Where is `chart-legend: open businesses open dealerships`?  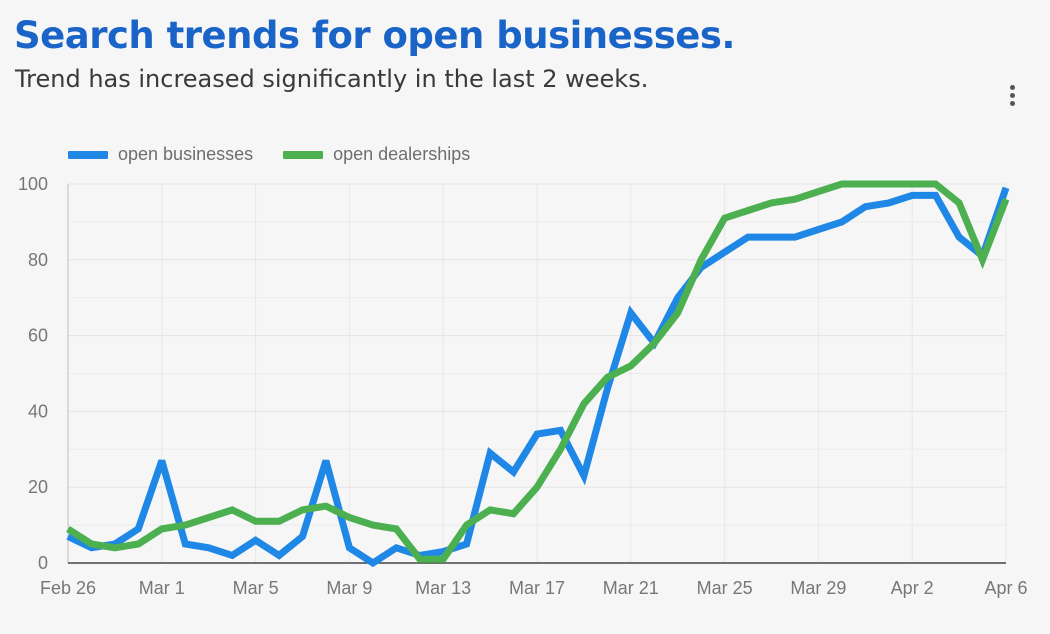
chart-legend: open businesses open dealerships is located at coordinates (269, 154).